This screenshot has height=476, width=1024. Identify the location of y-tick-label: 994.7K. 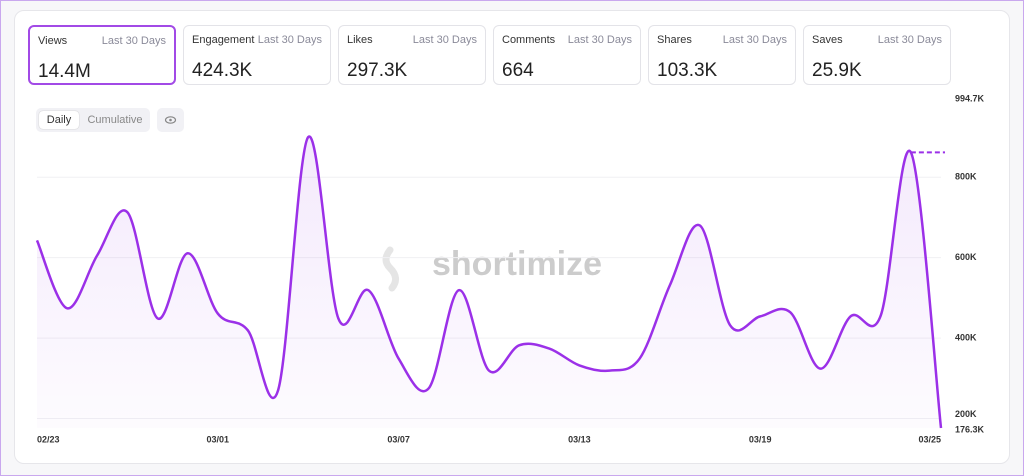
(970, 98).